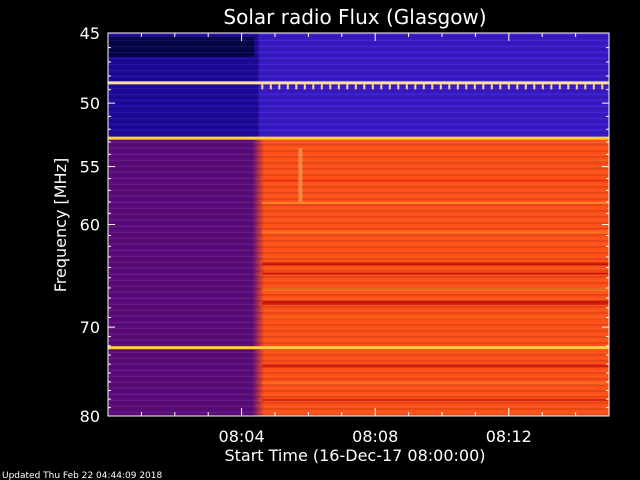  Describe the element at coordinates (90, 327) in the screenshot. I see `y-tick-label: 70` at that location.